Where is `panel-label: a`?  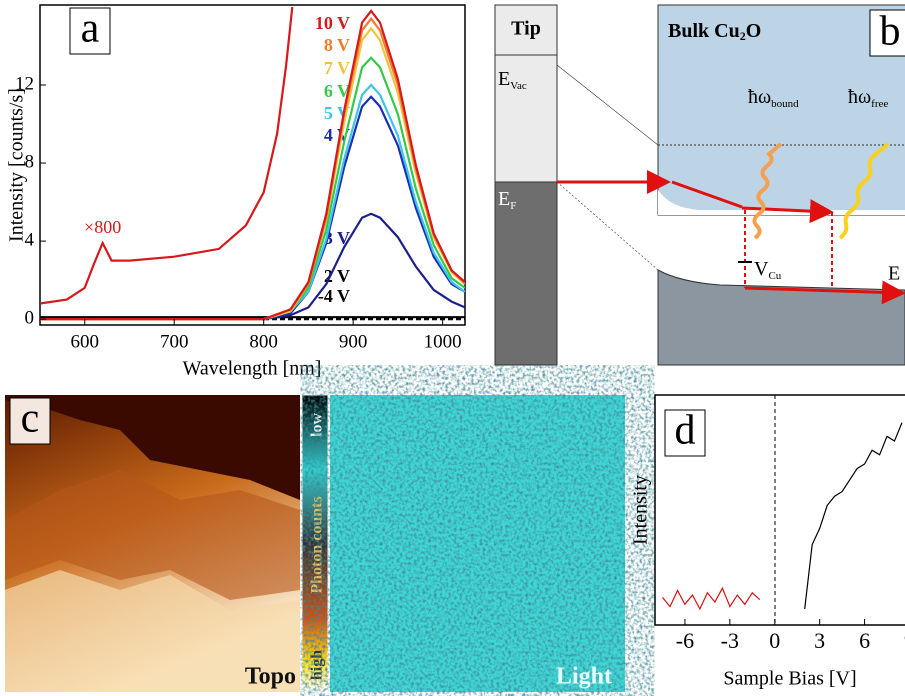 panel-label: a is located at coordinates (90, 29).